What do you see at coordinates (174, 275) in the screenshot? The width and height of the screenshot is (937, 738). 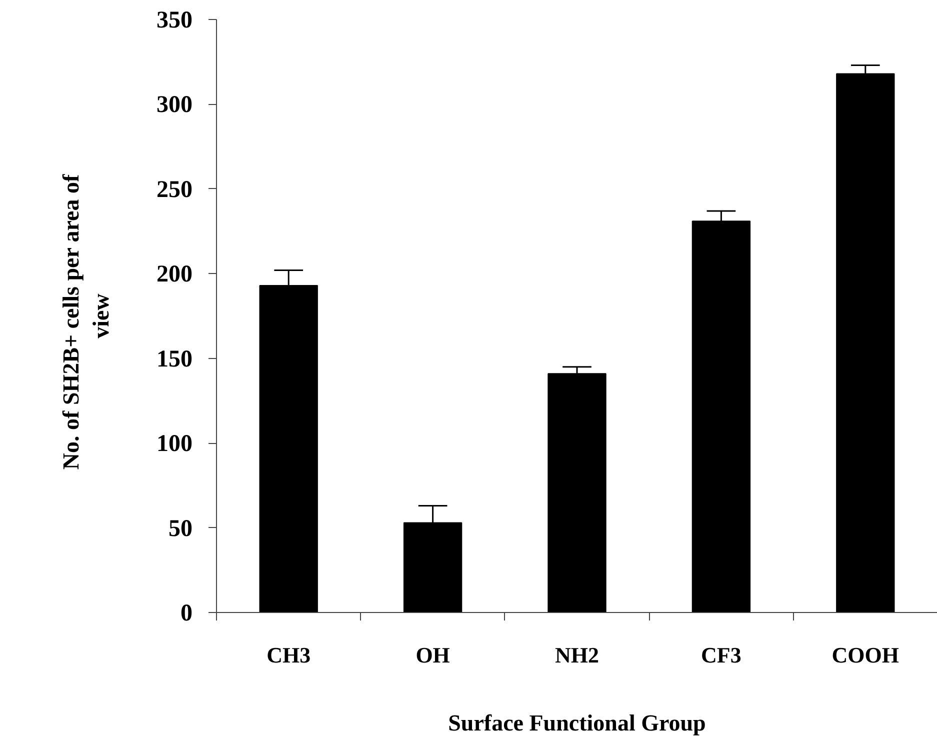 I see `y-tick-label: 200` at bounding box center [174, 275].